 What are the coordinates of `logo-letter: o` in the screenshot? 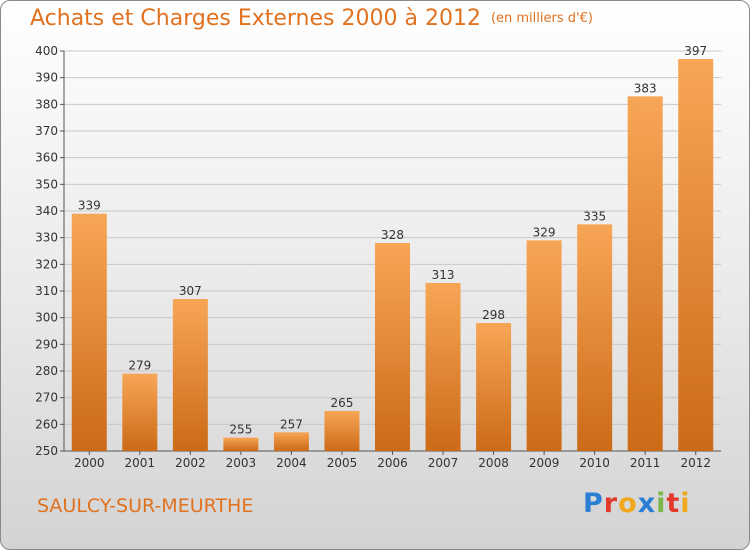 It's located at (628, 503).